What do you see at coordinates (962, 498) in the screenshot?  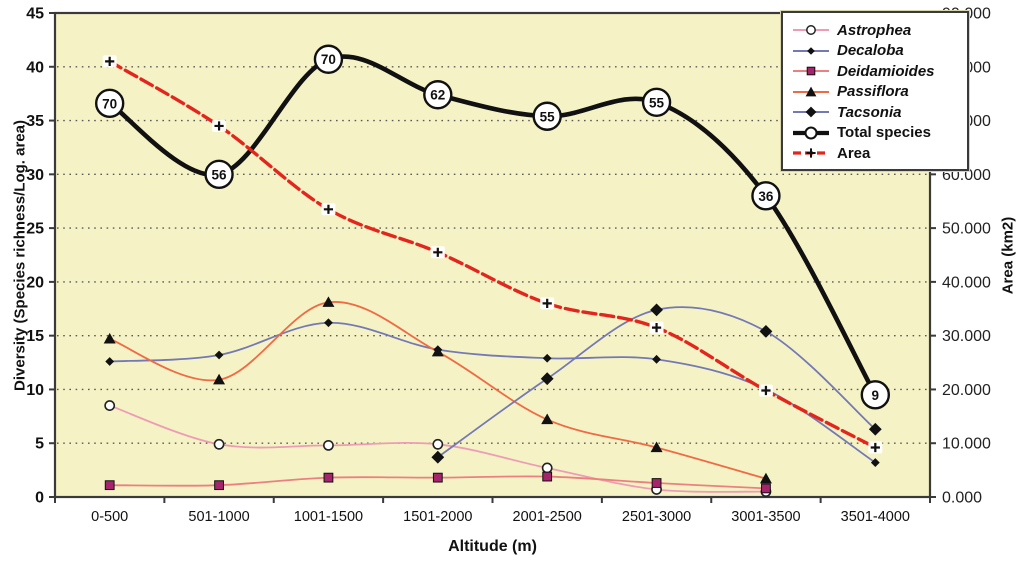 I see `y-right-tick-label: 0.000` at bounding box center [962, 498].